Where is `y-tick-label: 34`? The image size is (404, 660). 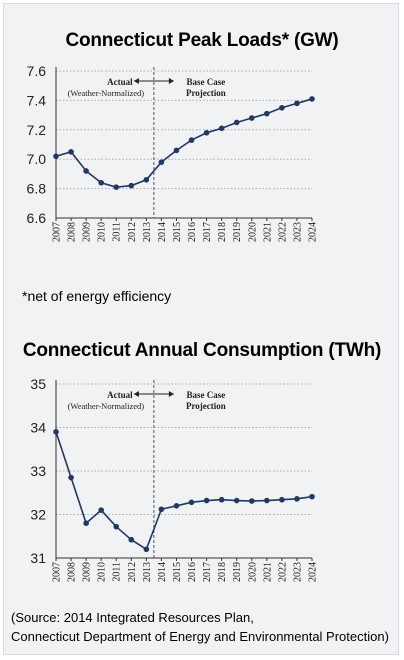 y-tick-label: 34 is located at coordinates (38, 428).